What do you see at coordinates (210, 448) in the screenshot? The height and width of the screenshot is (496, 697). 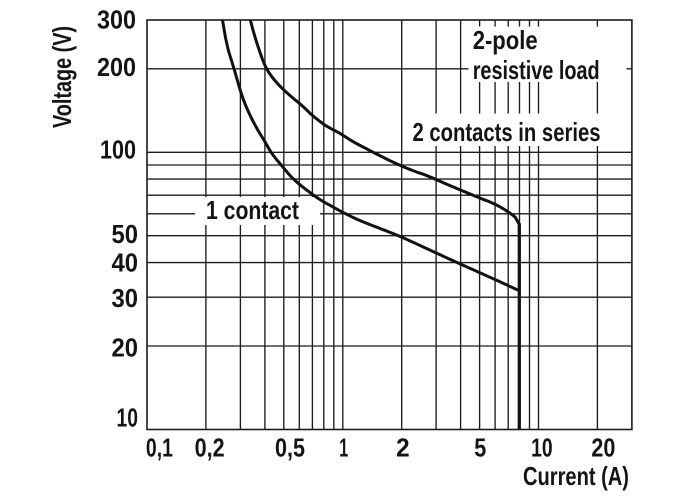 I see `svg-text: 0,2` at bounding box center [210, 448].